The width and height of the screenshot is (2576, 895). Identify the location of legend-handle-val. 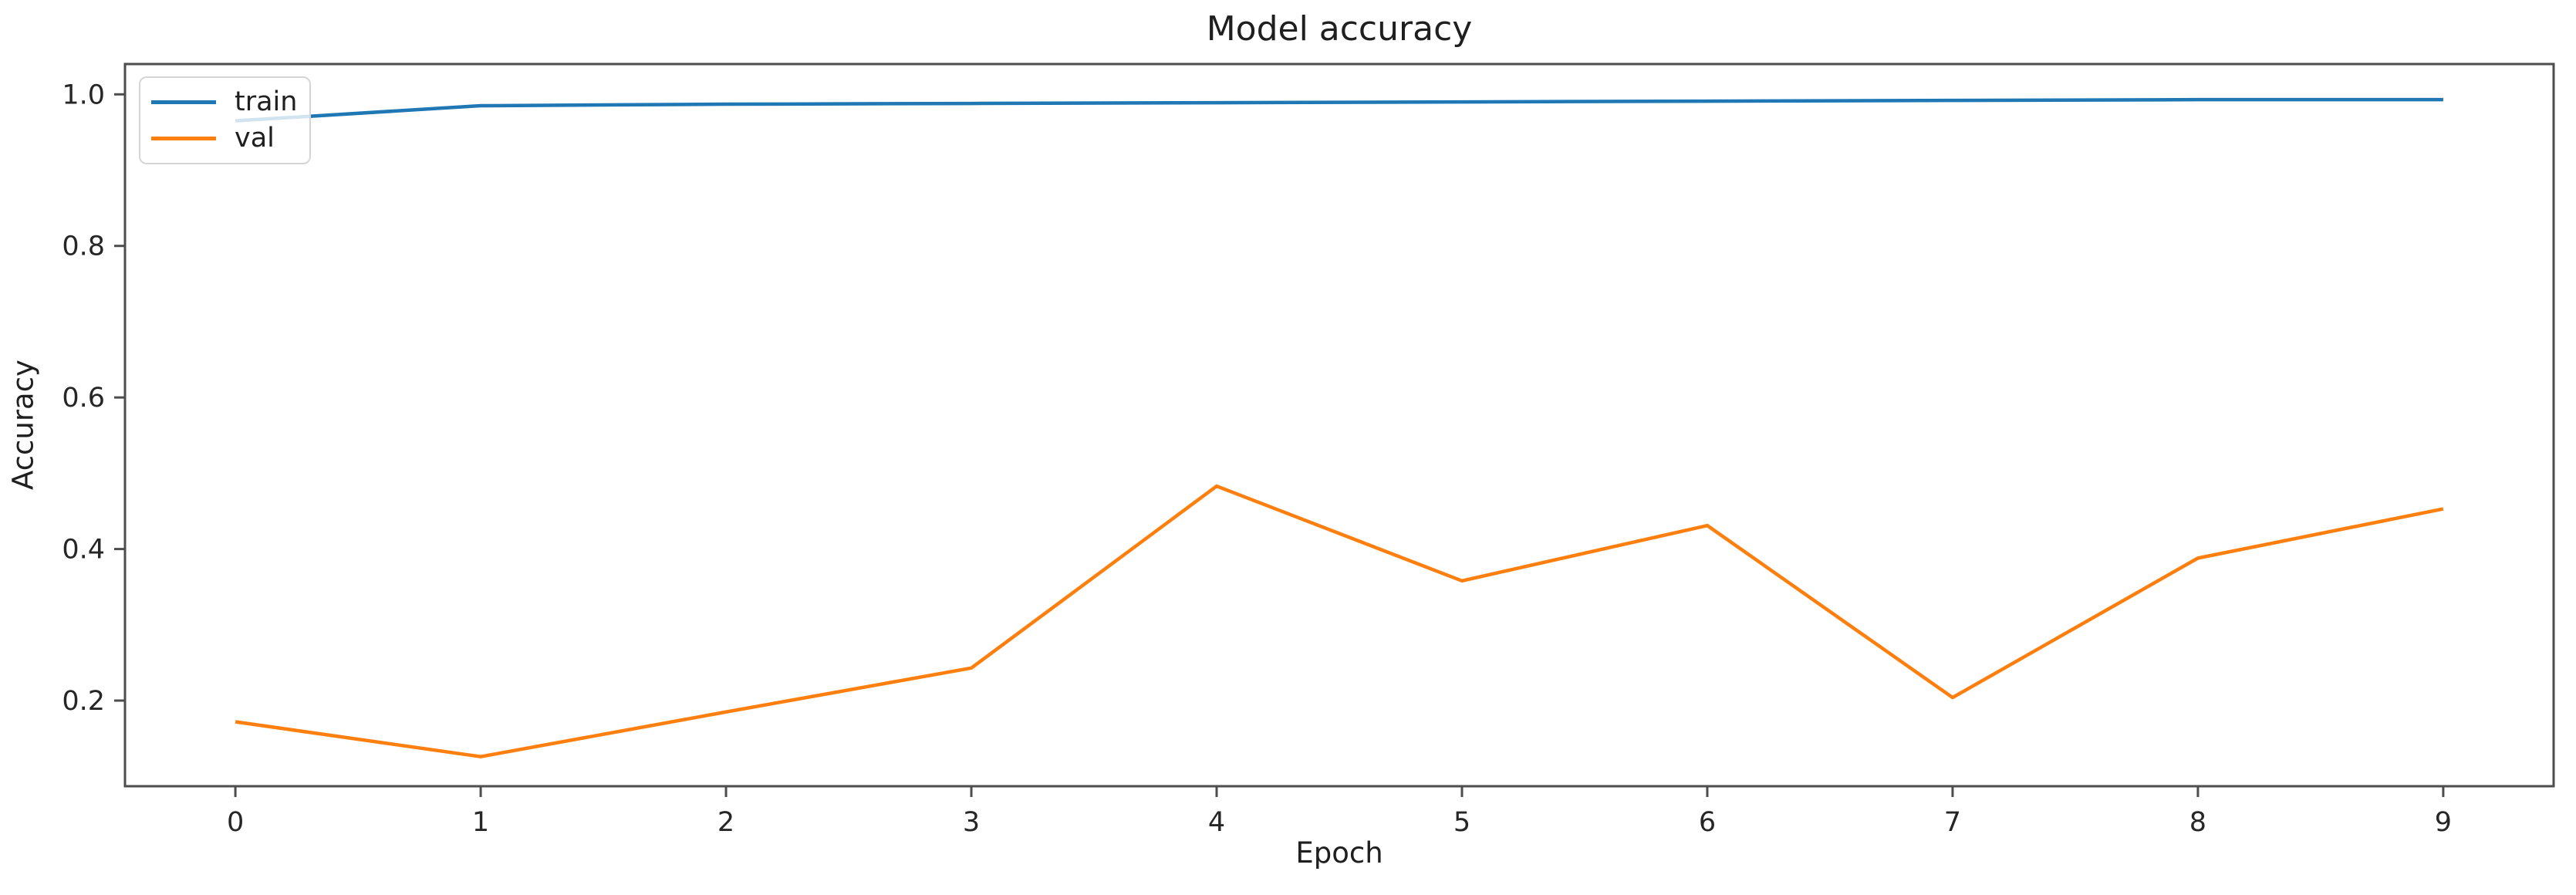
(184, 138).